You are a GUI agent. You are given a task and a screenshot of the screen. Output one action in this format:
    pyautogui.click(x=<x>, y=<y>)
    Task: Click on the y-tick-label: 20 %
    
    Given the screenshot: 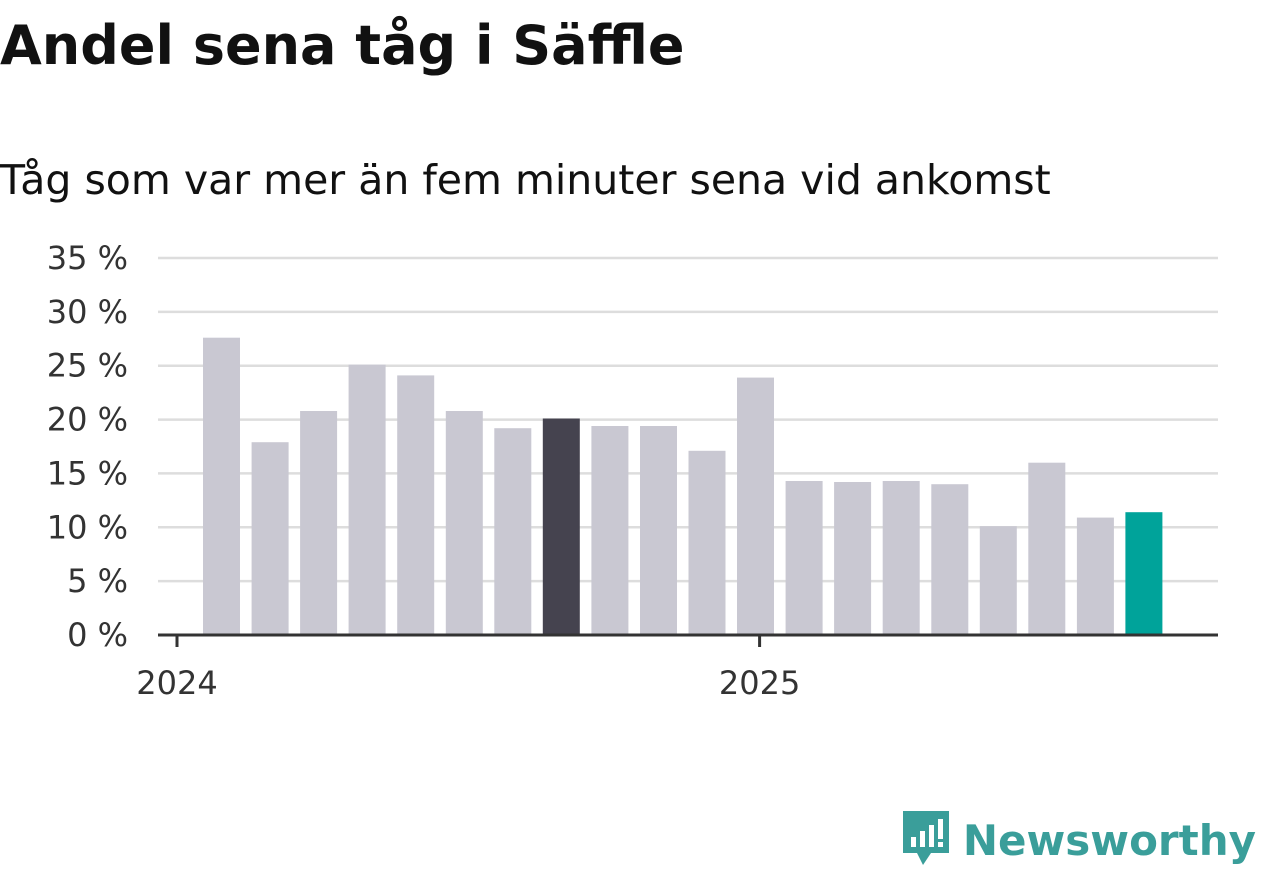 What is the action you would take?
    pyautogui.click(x=87, y=420)
    